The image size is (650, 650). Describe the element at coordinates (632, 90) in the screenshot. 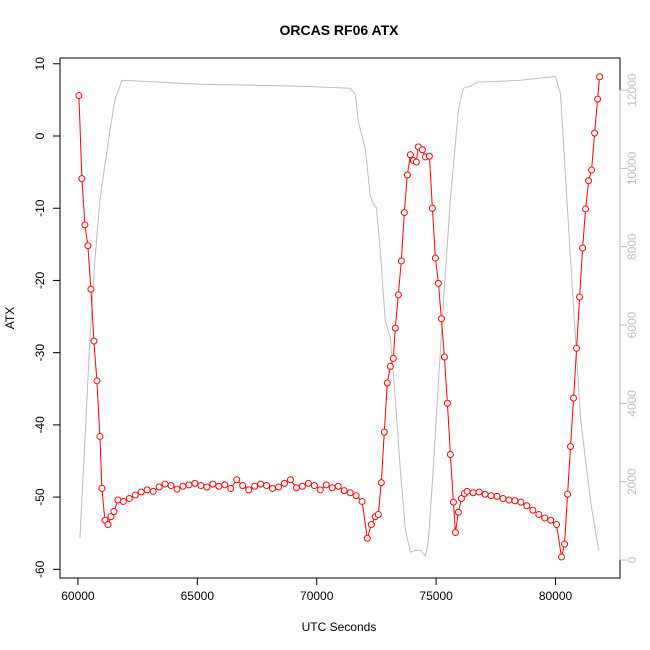

I see `y2-tick-label: 12000` at that location.